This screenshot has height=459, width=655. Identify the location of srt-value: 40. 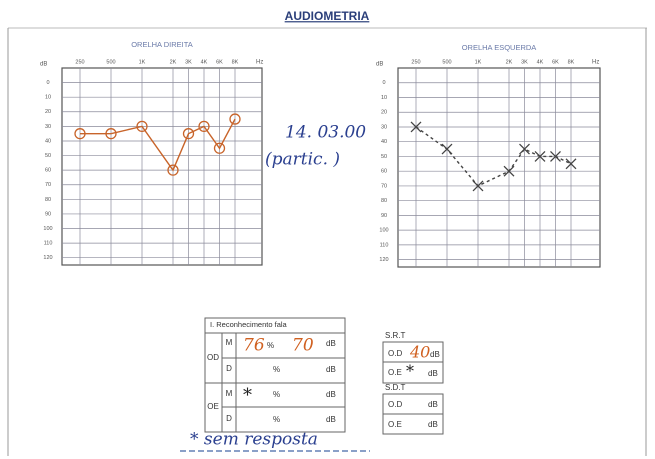
(419, 352).